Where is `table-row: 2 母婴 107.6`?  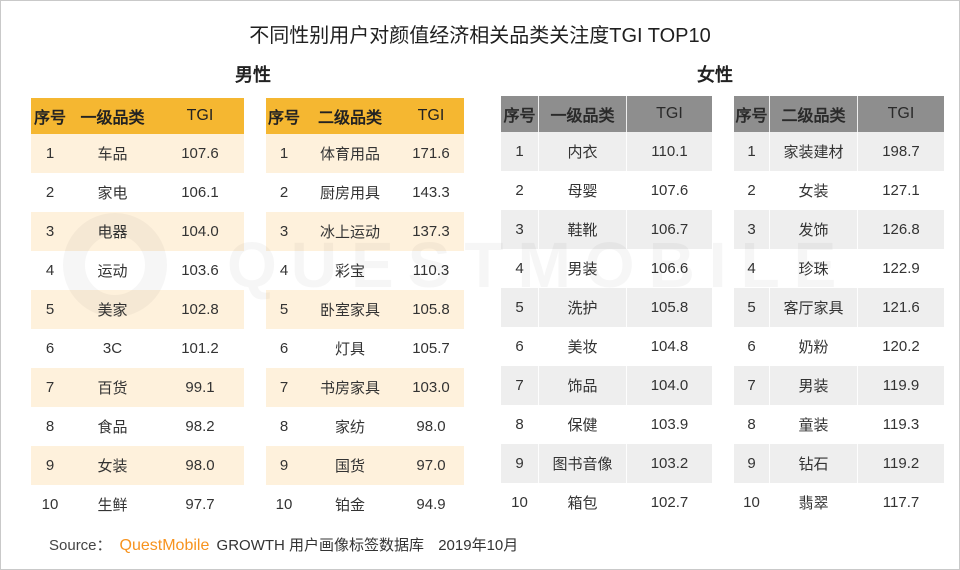
table-row: 2 母婴 107.6 is located at coordinates (606, 190).